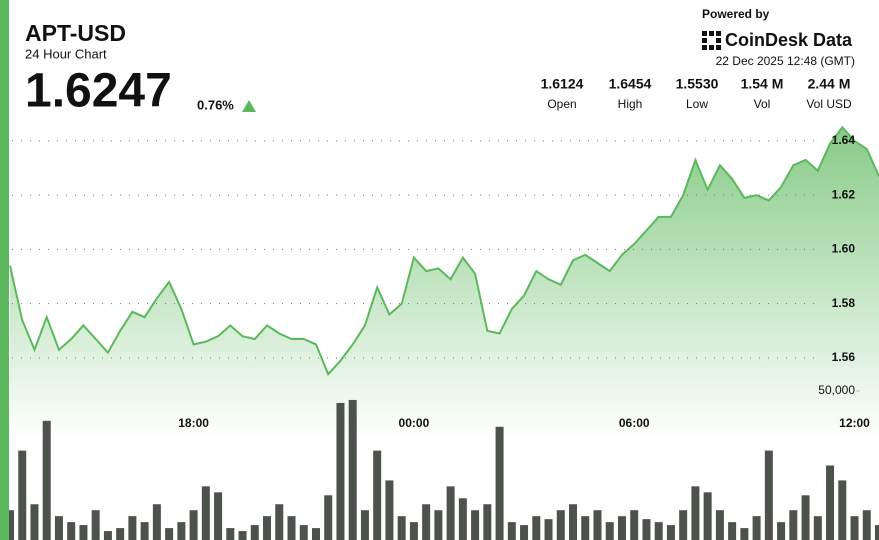  What do you see at coordinates (789, 40) in the screenshot?
I see `brand: CoinDesk Data` at bounding box center [789, 40].